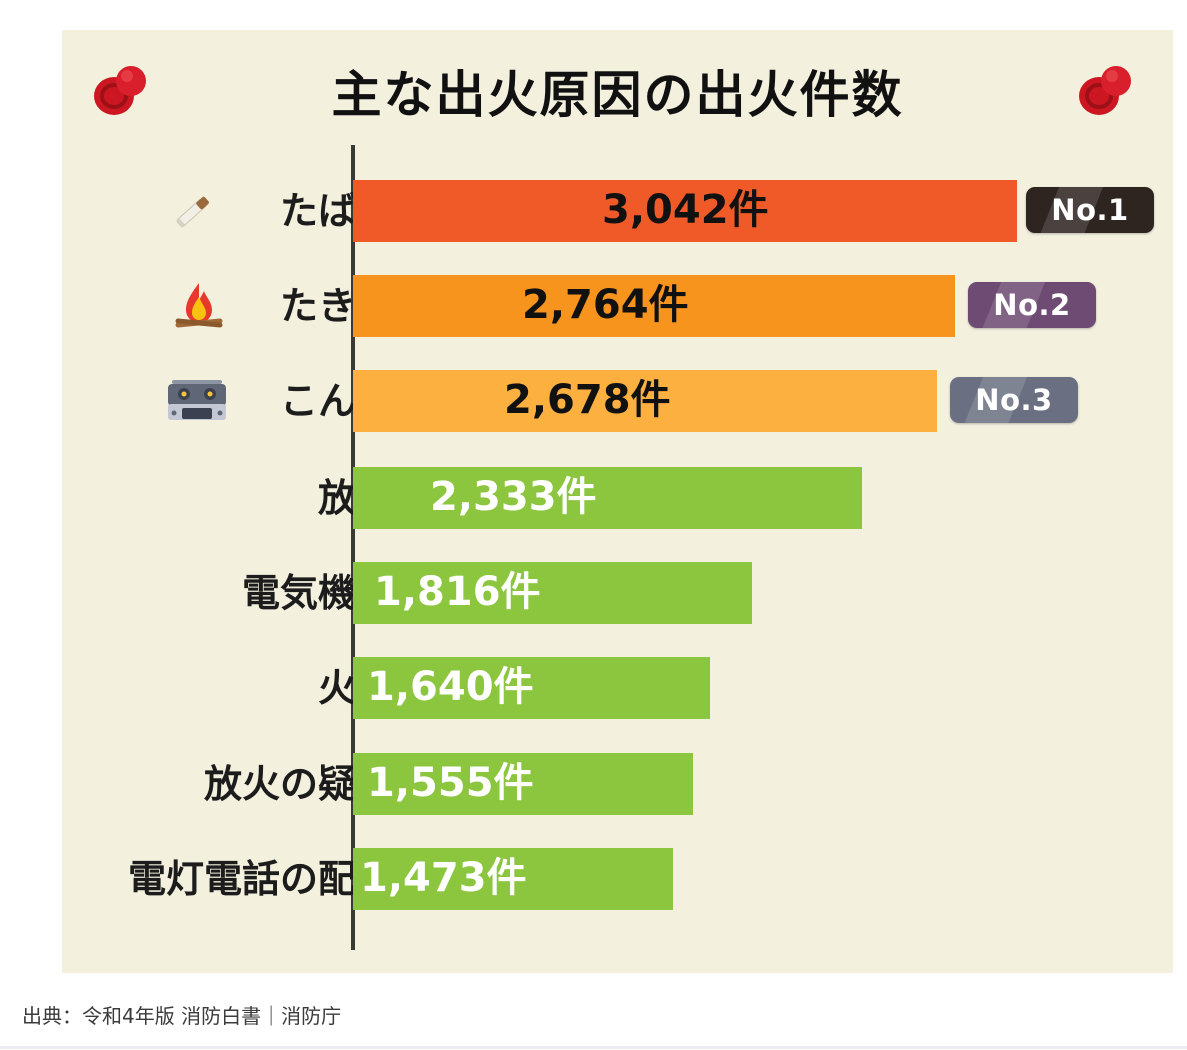  I want to click on y-axis-line, so click(353, 547).